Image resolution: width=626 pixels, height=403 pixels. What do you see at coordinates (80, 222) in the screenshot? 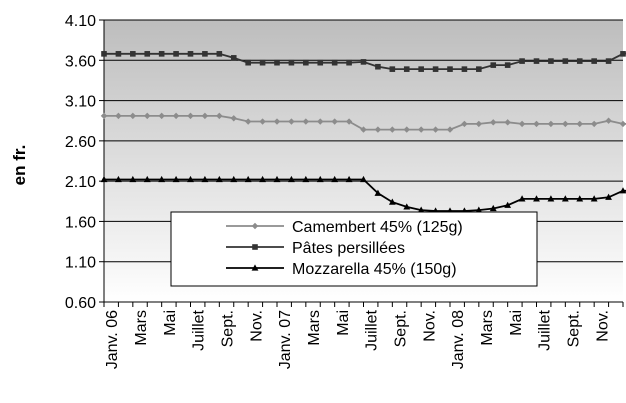
I see `y-tick-label: 1.60` at bounding box center [80, 222].